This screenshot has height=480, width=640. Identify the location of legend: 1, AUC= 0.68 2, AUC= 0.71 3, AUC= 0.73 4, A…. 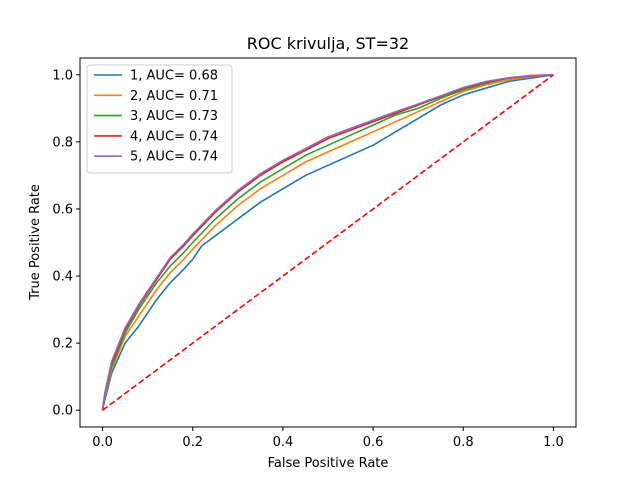
(159, 119).